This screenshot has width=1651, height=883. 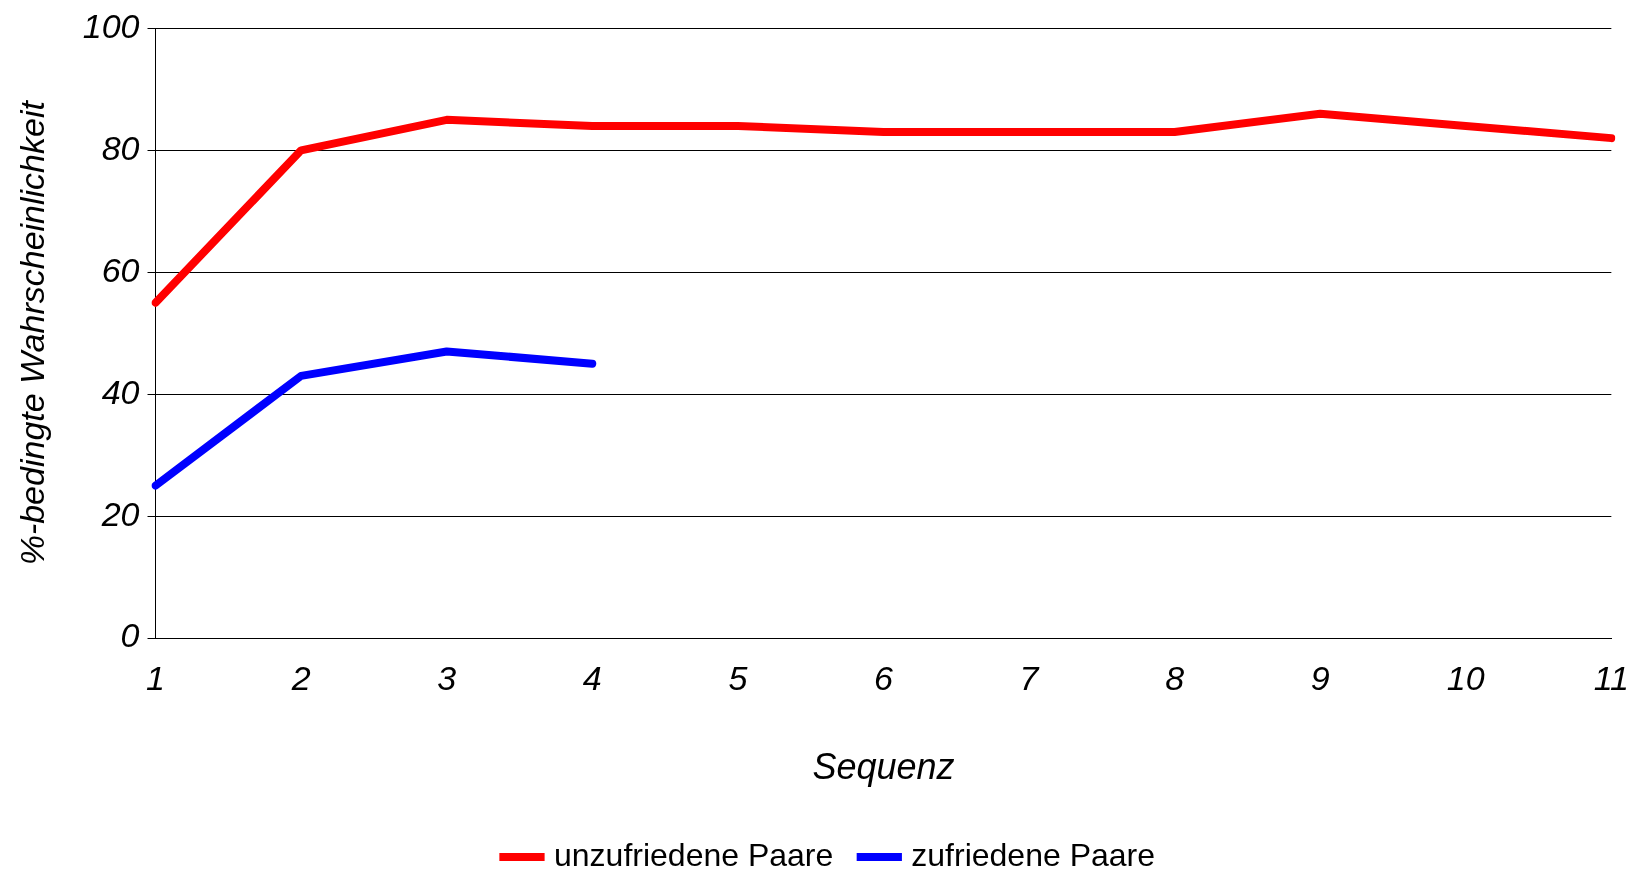 I want to click on x-tick-label: 4, so click(x=592, y=677).